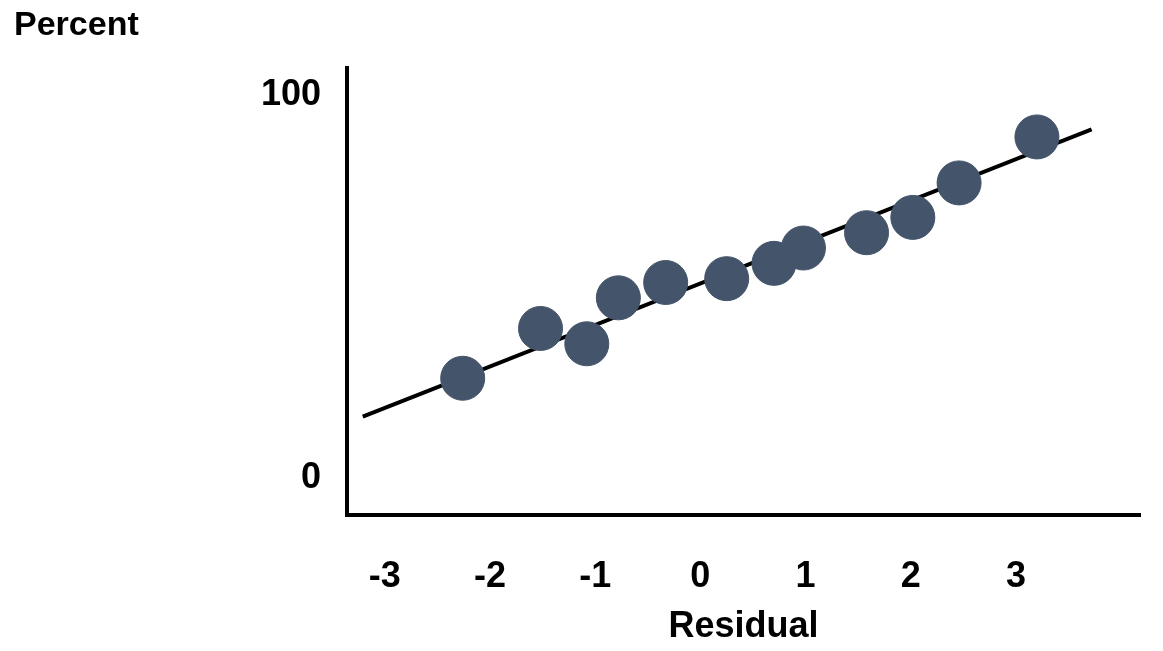 The image size is (1163, 651). Describe the element at coordinates (384, 574) in the screenshot. I see `x-tick-label: -3` at that location.